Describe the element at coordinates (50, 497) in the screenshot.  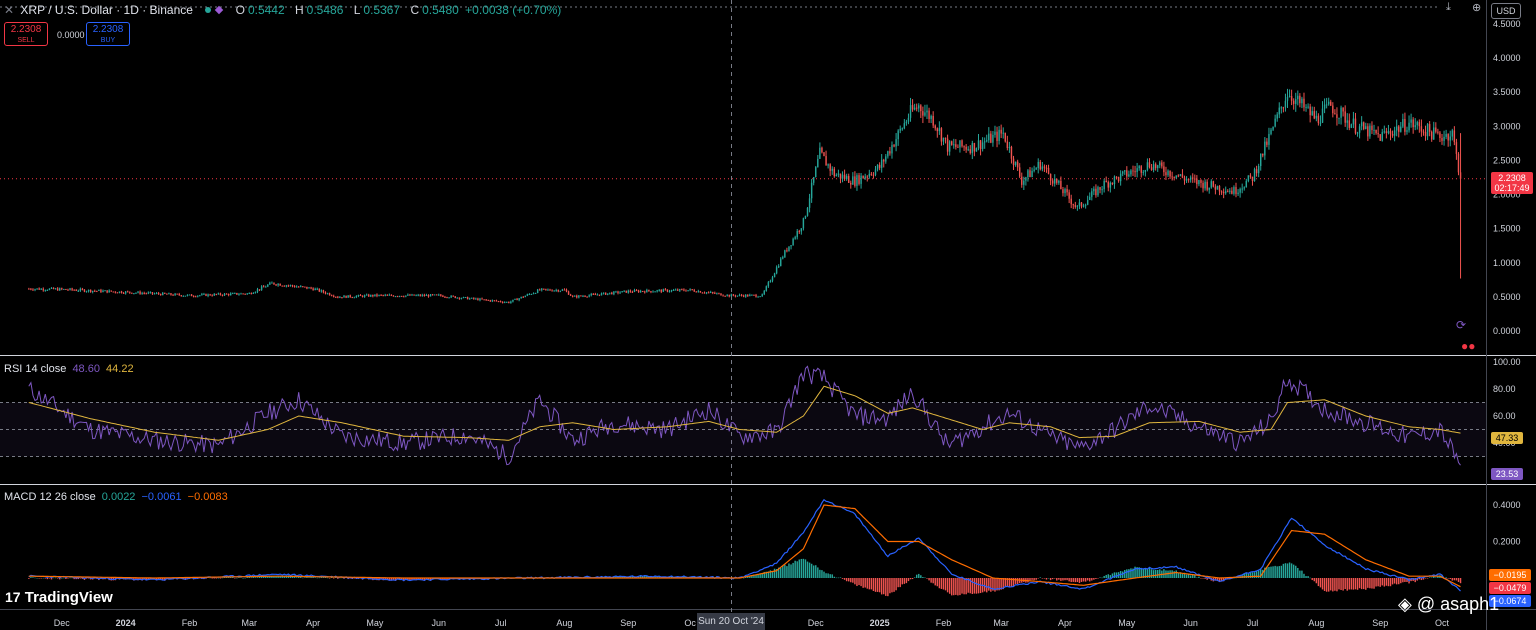
I see `macd-name: MACD 12 26 close` at that location.